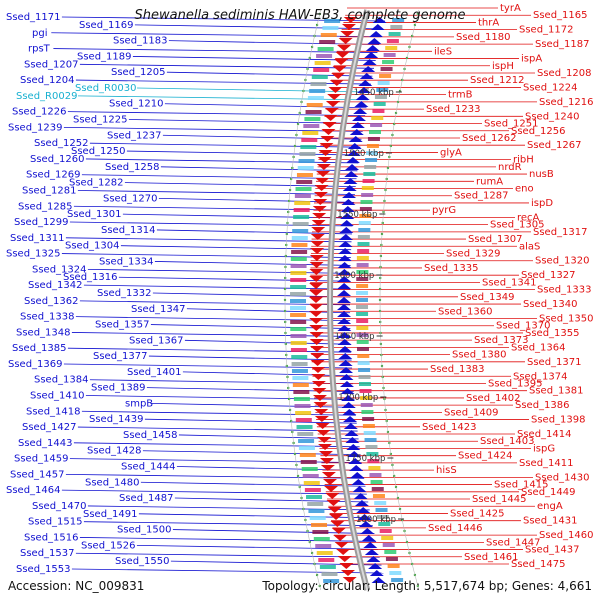 This screenshot has height=600, width=600. Describe the element at coordinates (513, 542) in the screenshot. I see `gene-label: Ssed_1447` at that location.